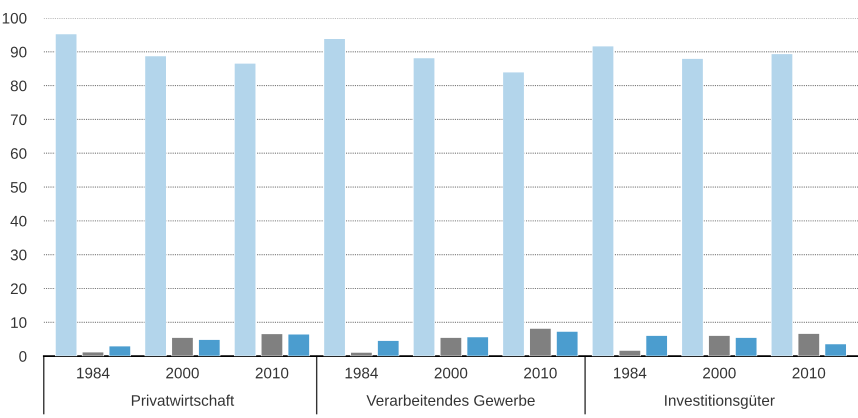 The image size is (858, 418). What do you see at coordinates (18, 153) in the screenshot?
I see `y-tick-label: 60` at bounding box center [18, 153].